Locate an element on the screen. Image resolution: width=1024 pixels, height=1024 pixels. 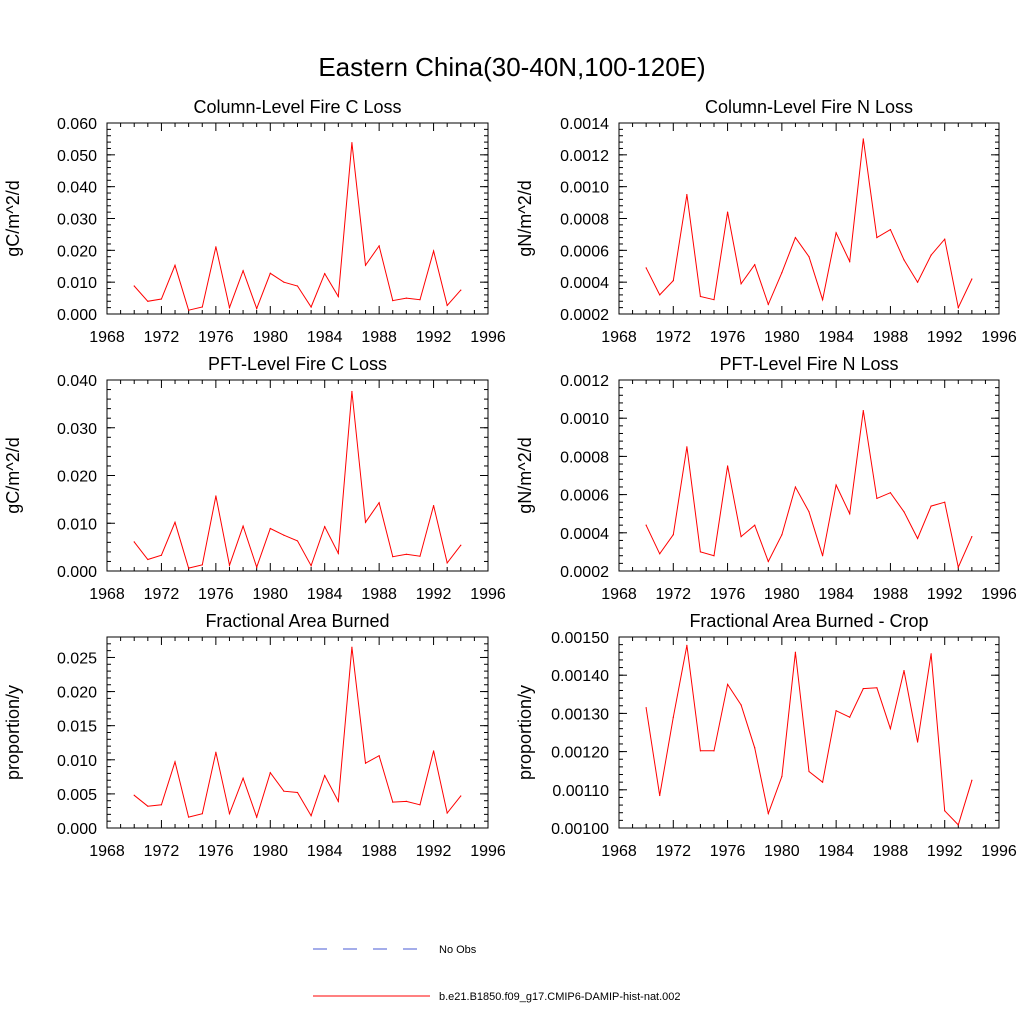
panel-title: Column-Level Fire C Loss is located at coordinates (297, 107).